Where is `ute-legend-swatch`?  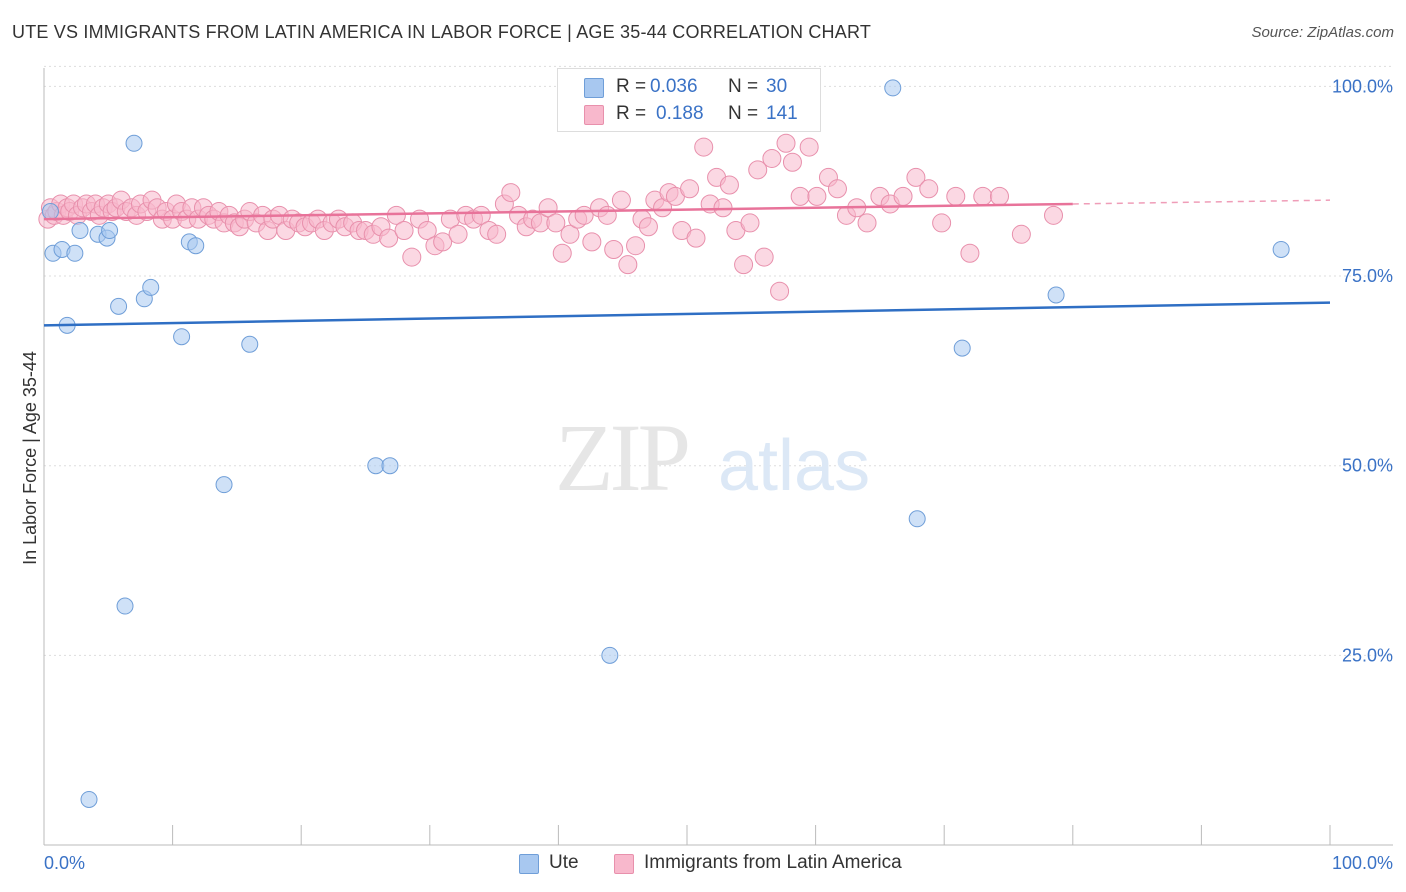
ute-legend-swatch is located at coordinates (529, 864).